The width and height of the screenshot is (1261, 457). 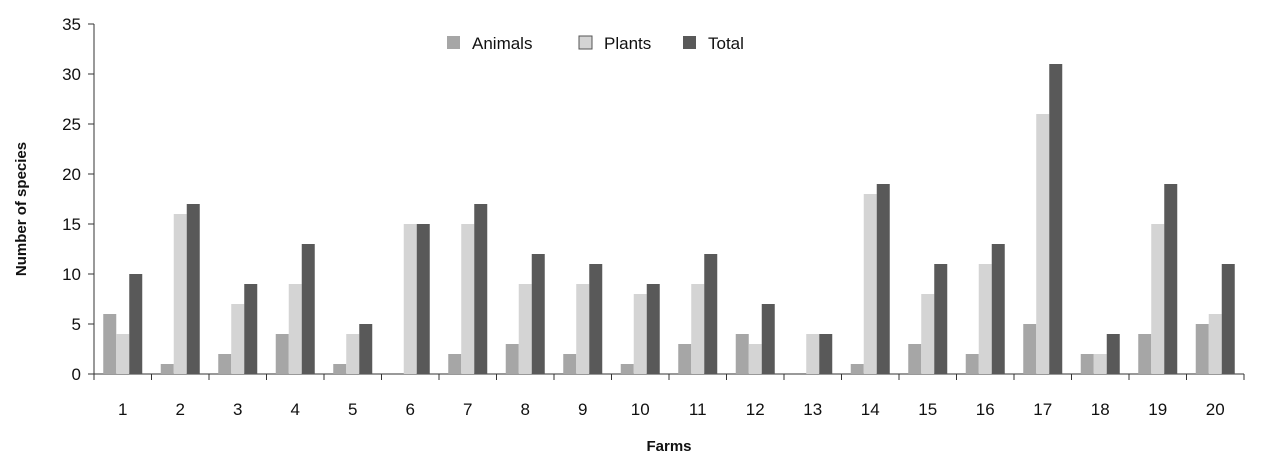 What do you see at coordinates (668, 446) in the screenshot?
I see `x-axis-title: Farms` at bounding box center [668, 446].